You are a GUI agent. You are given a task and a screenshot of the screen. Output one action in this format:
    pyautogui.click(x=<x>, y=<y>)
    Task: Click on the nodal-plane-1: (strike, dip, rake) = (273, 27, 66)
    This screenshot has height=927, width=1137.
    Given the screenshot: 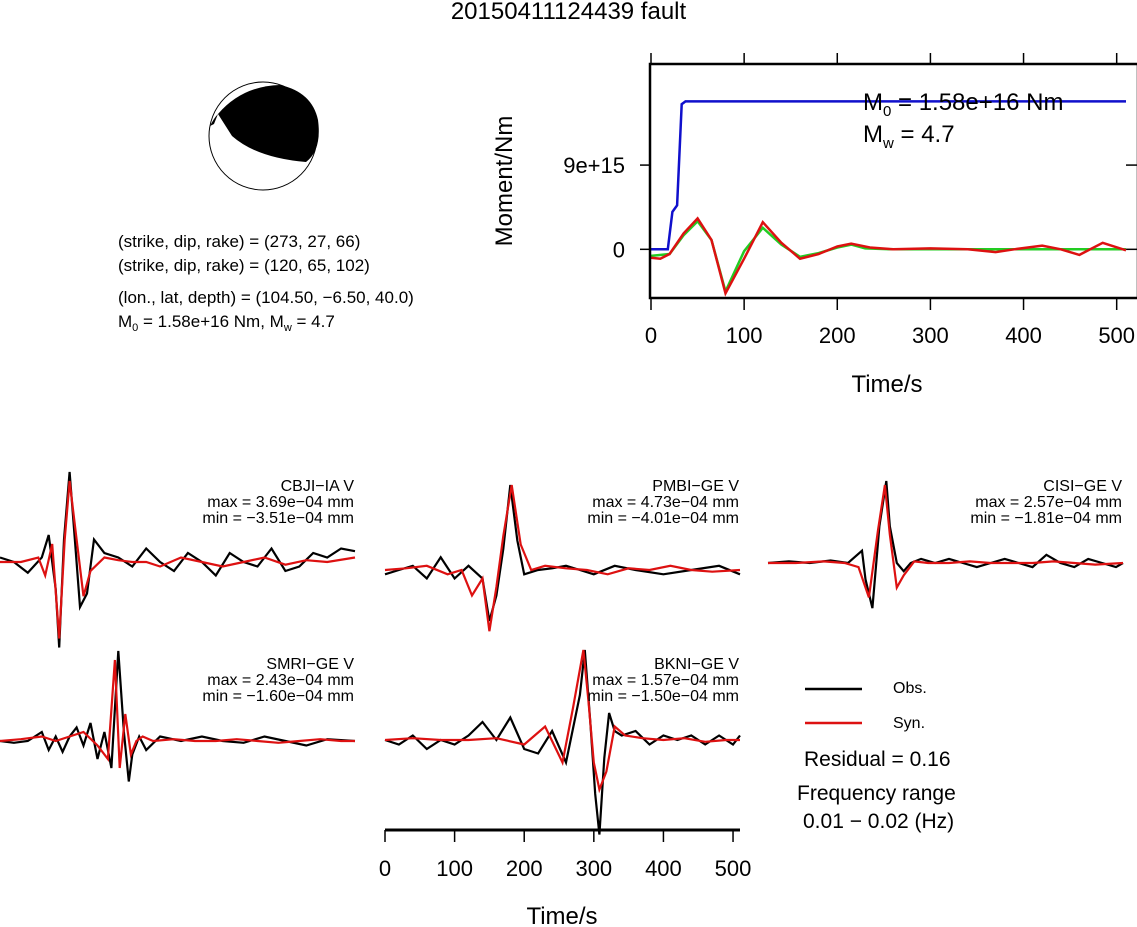 What is the action you would take?
    pyautogui.click(x=239, y=241)
    